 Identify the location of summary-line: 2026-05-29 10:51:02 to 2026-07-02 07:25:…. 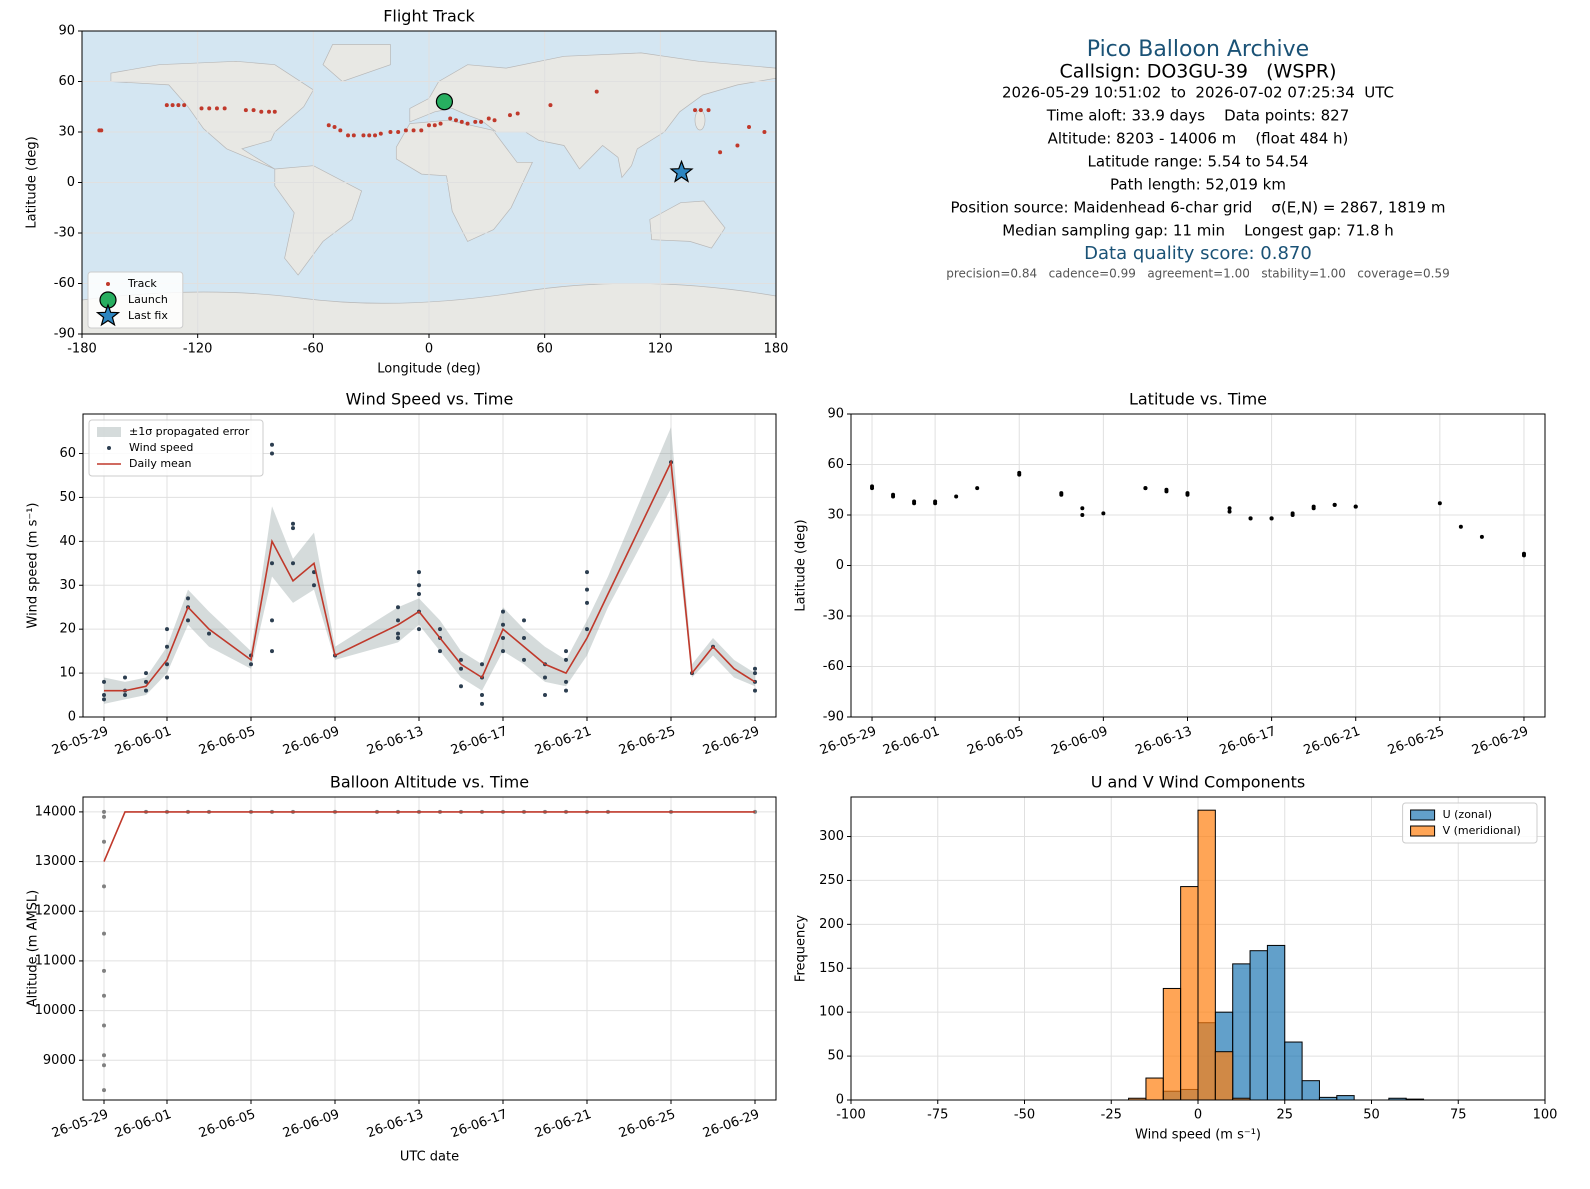
(1198, 93).